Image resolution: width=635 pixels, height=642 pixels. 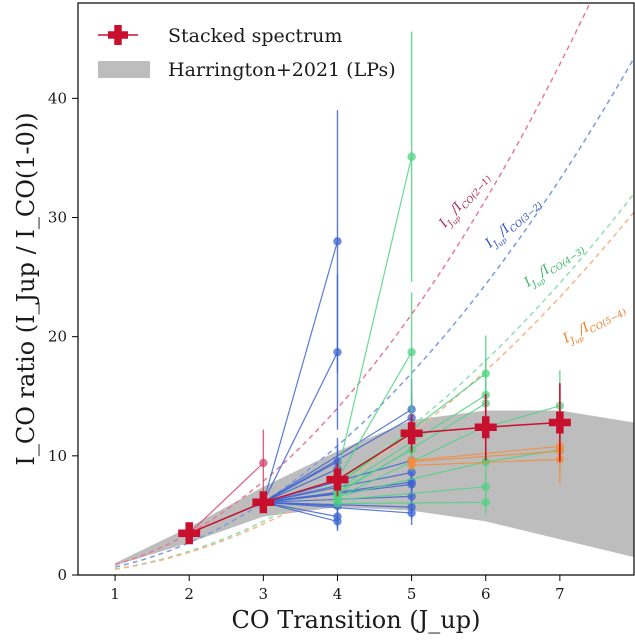 What do you see at coordinates (26, 288) in the screenshot?
I see `y-axis-title: I_CO ratio (I_Jup / I_CO(1-0))` at bounding box center [26, 288].